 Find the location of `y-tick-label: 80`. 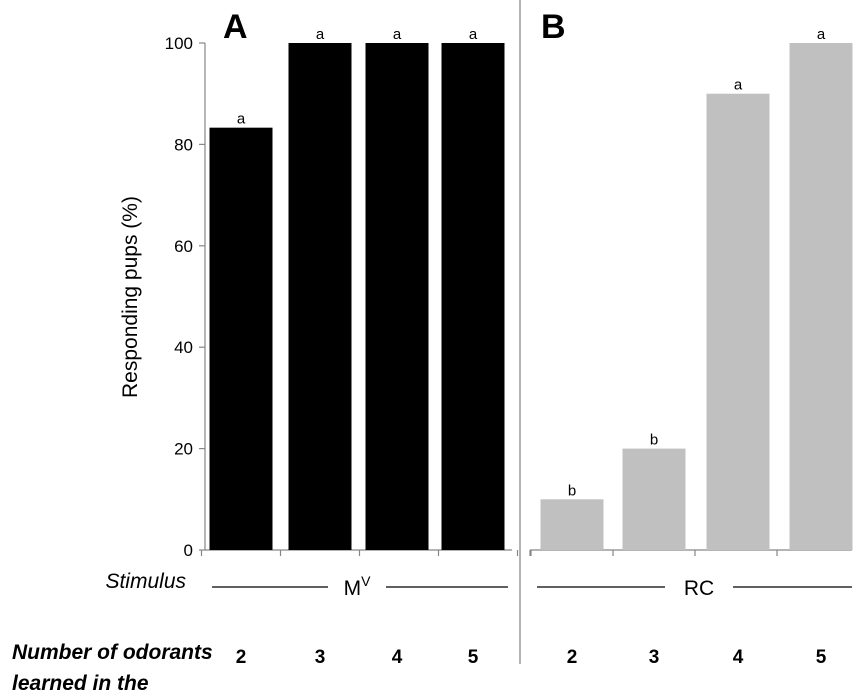

y-tick-label: 80 is located at coordinates (183, 144).